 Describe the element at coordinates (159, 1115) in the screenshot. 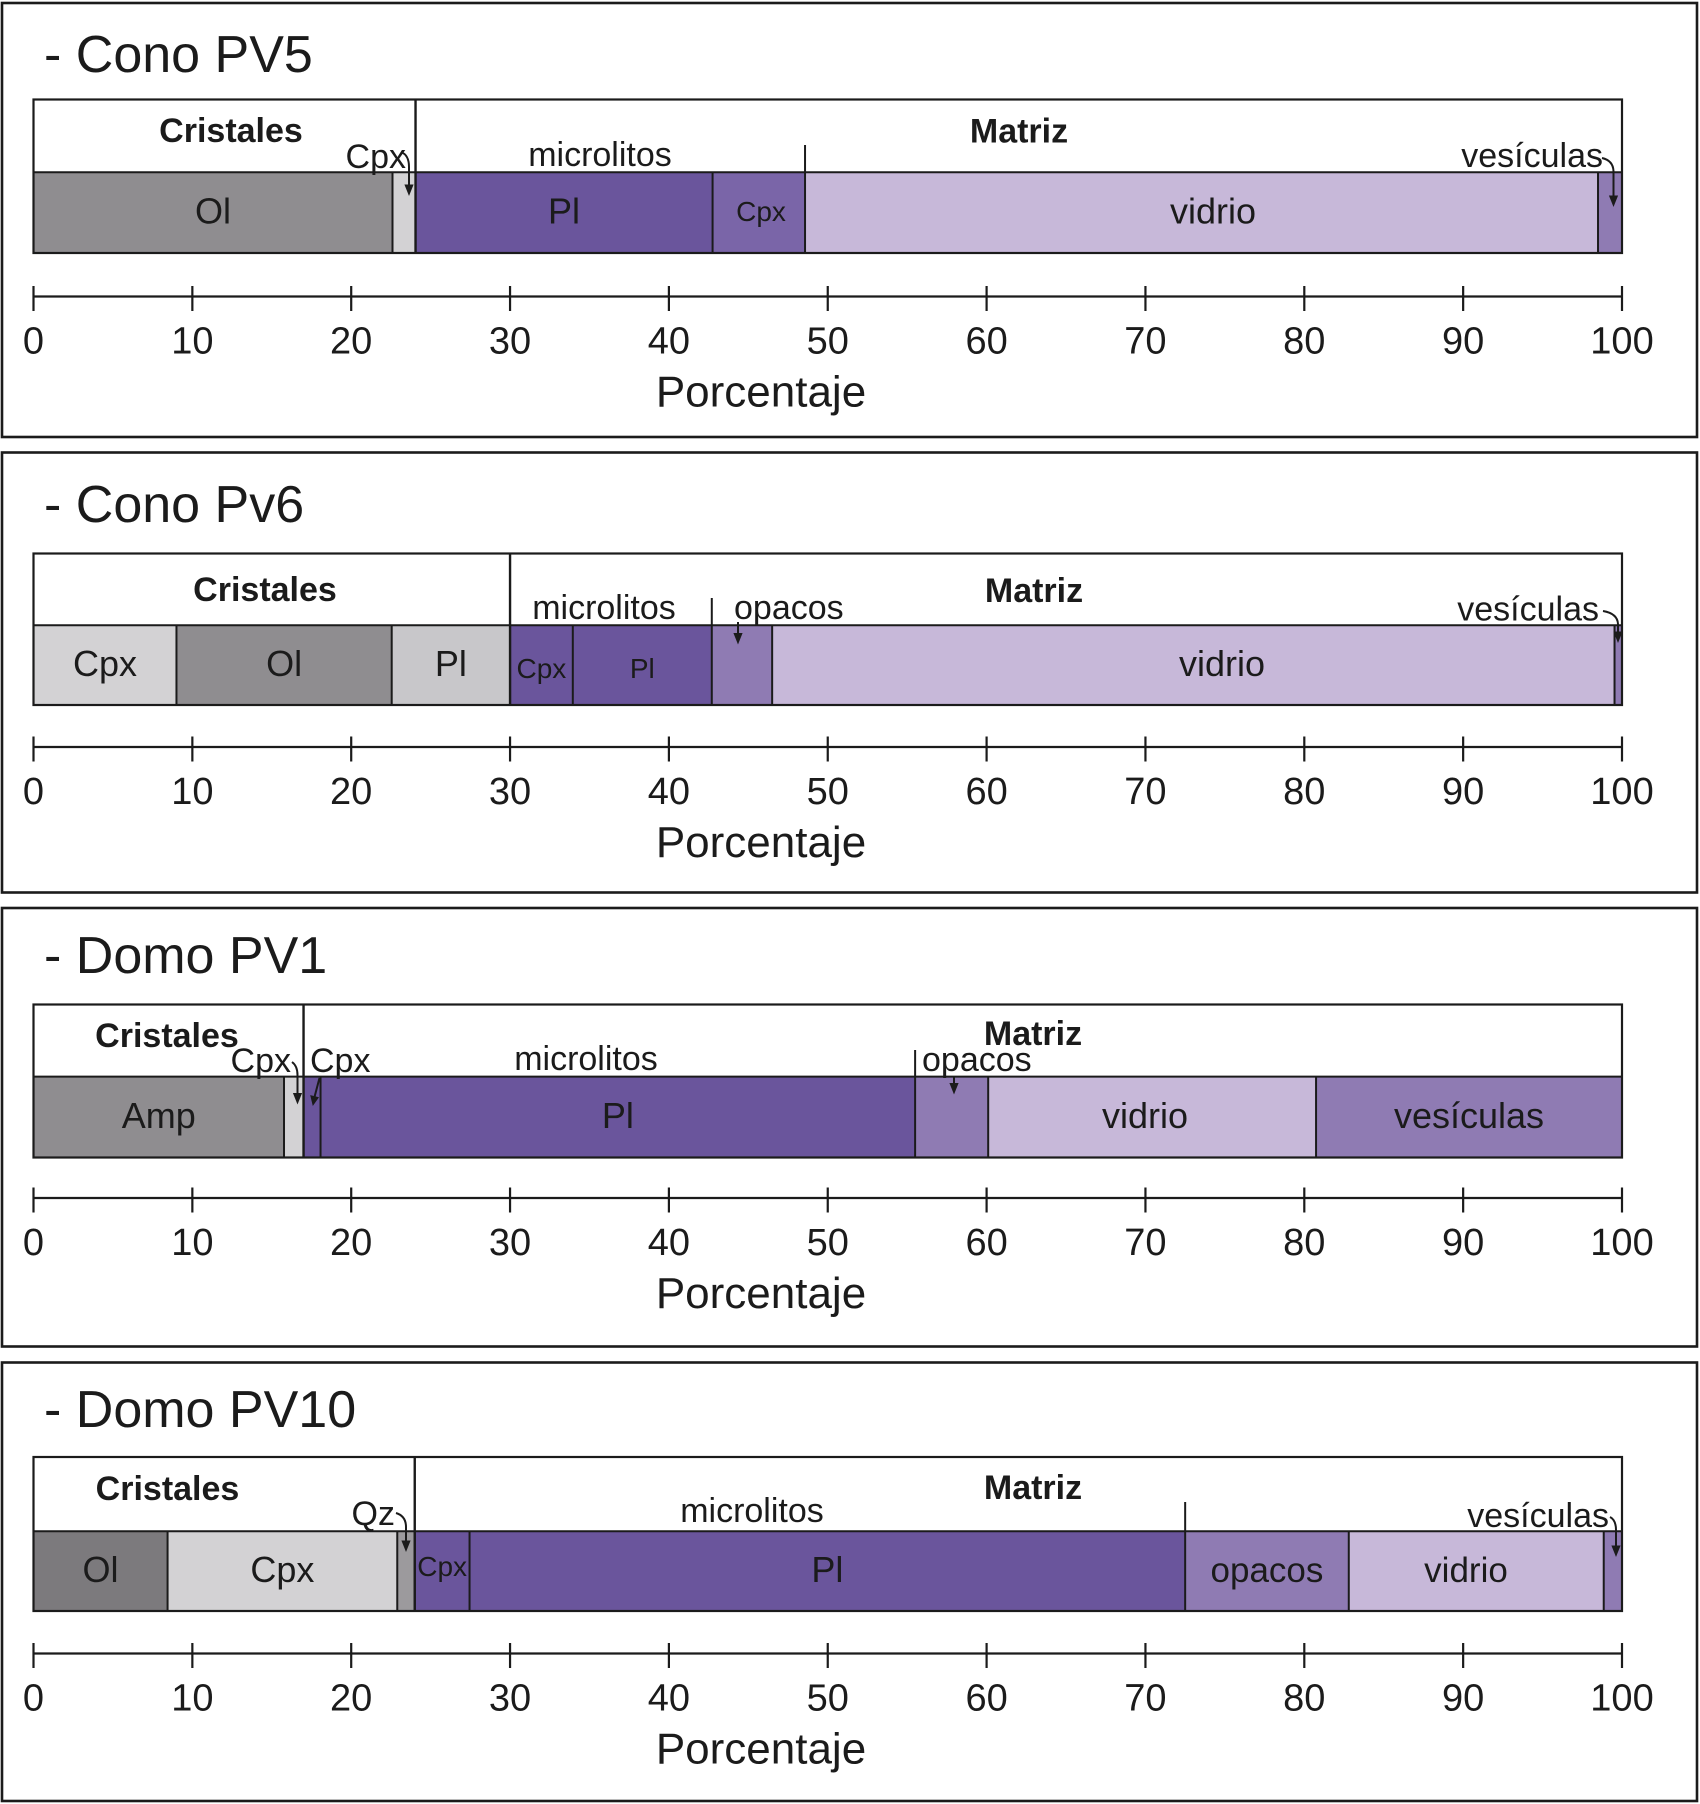

I see `svg-text: Amp` at that location.